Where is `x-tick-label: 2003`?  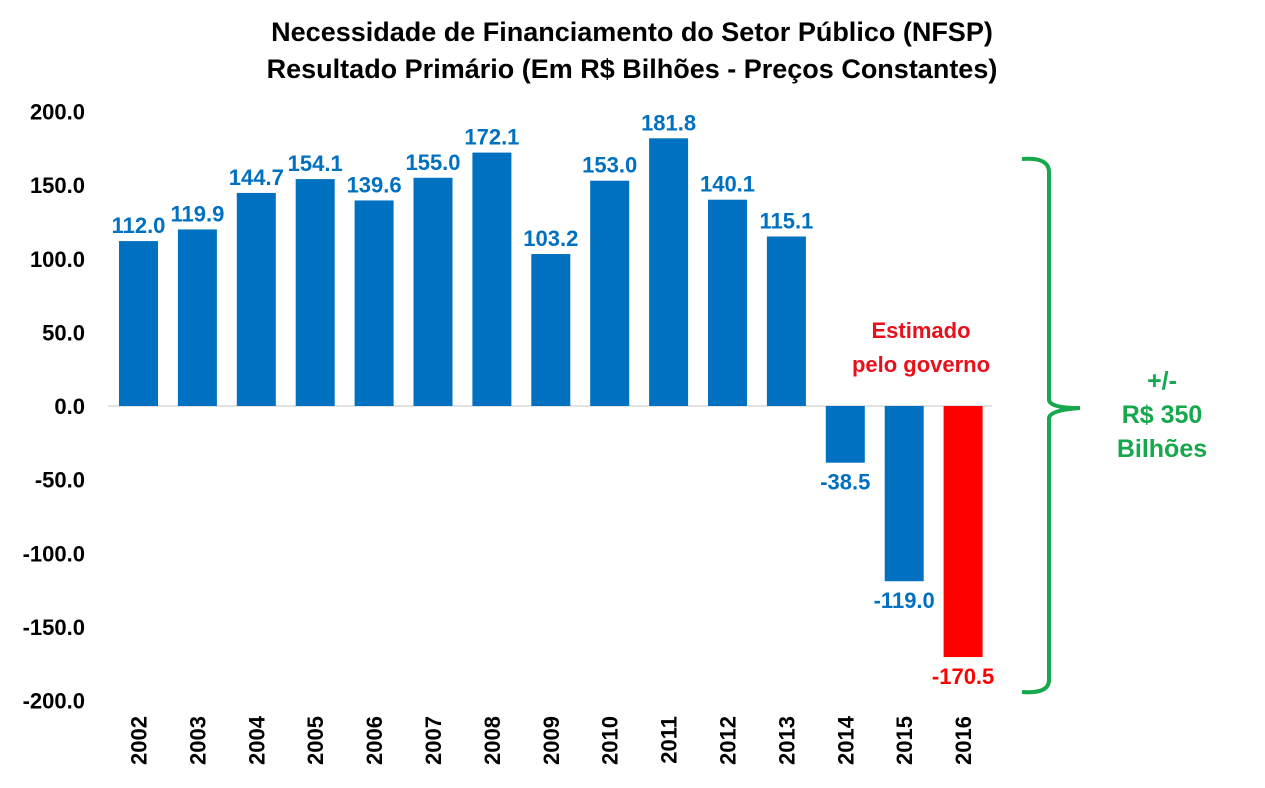 x-tick-label: 2003 is located at coordinates (197, 740).